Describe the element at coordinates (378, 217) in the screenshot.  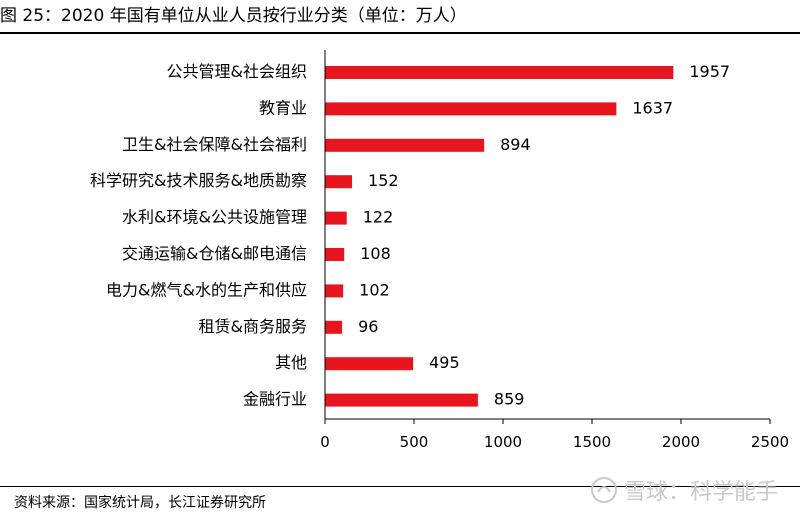
I see `value-label: 122` at that location.